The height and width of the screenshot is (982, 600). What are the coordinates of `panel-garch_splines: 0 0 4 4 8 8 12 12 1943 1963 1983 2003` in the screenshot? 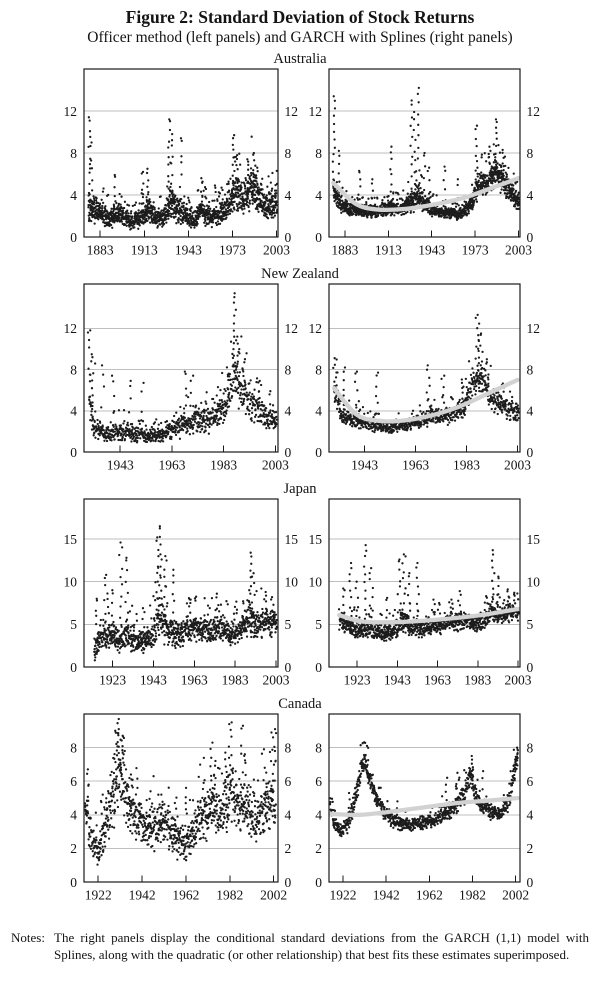 It's located at (425, 378).